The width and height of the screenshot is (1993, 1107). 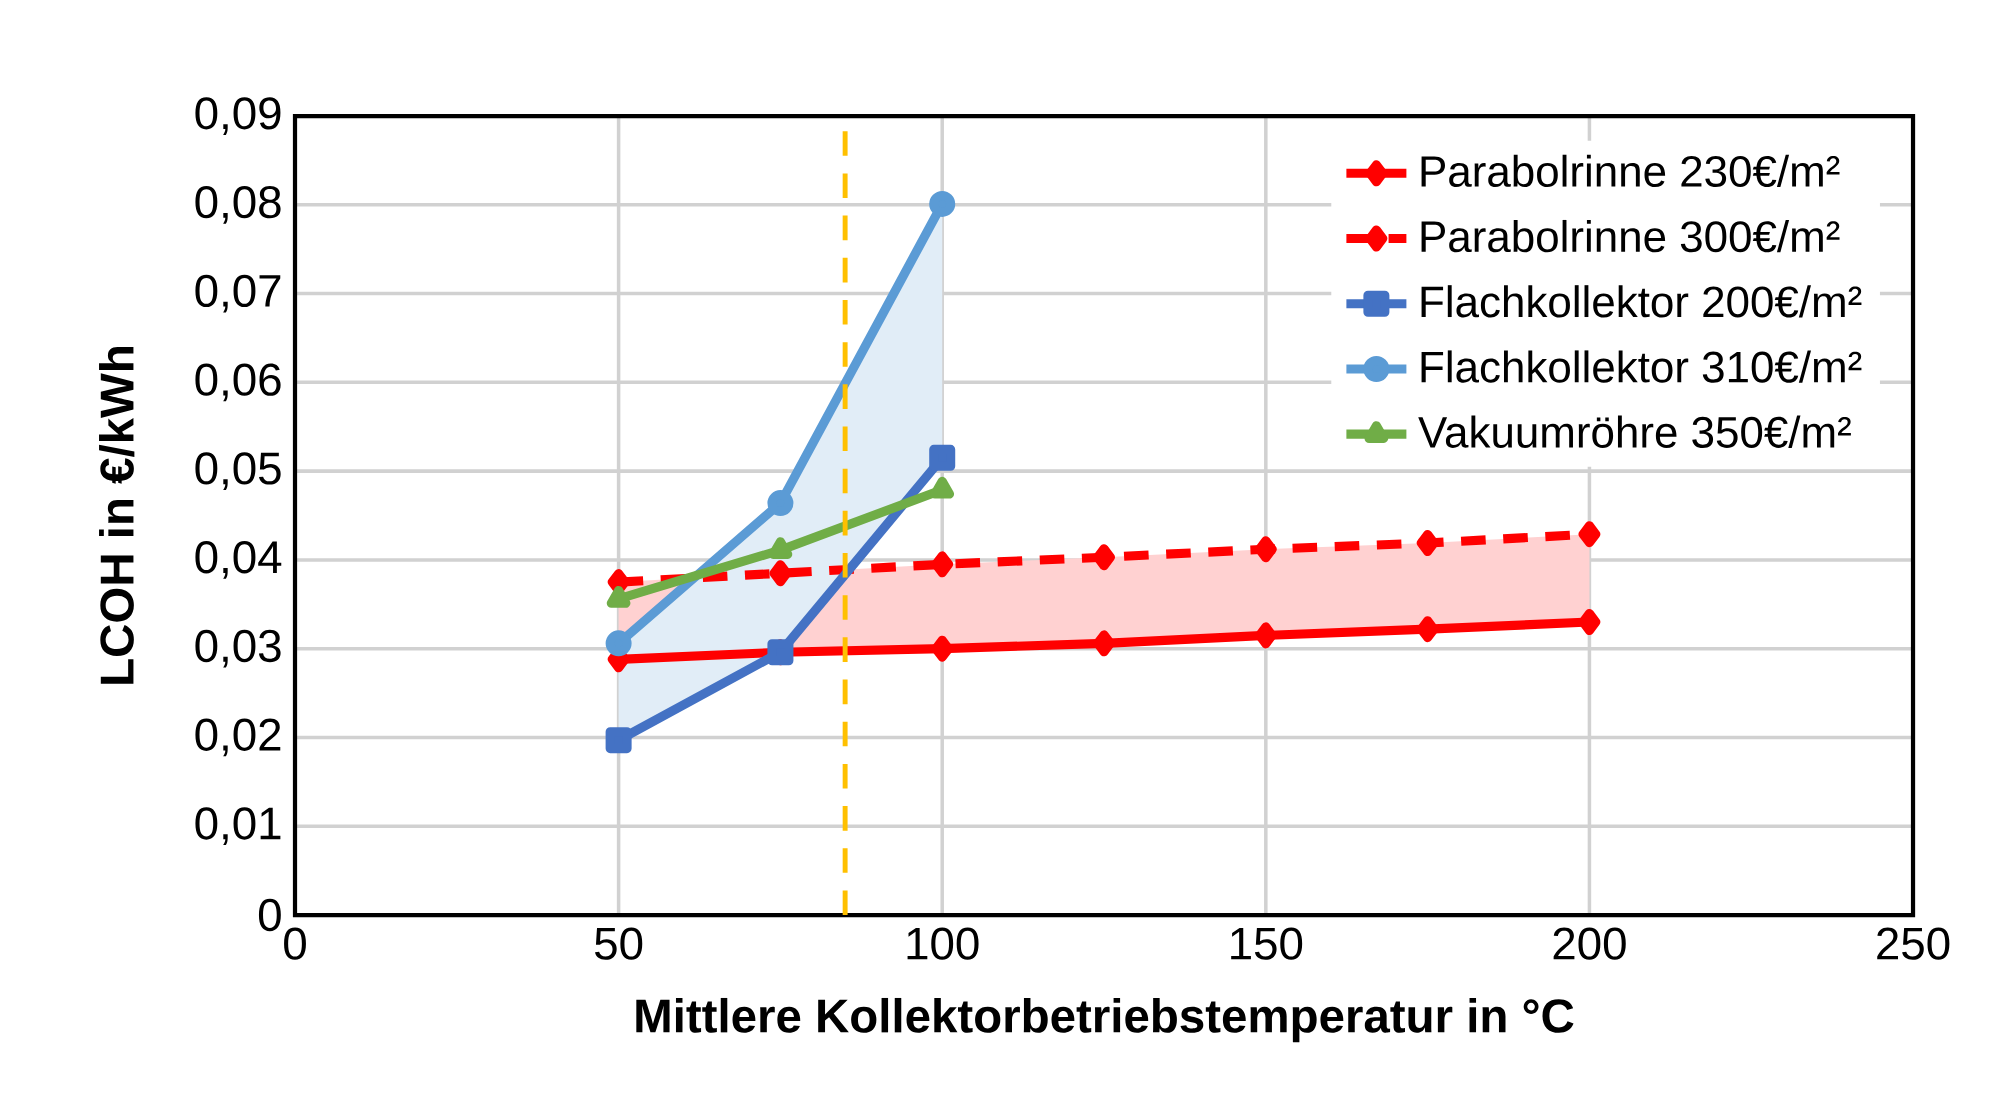 What do you see at coordinates (1267, 943) in the screenshot?
I see `x-tick-label: 150` at bounding box center [1267, 943].